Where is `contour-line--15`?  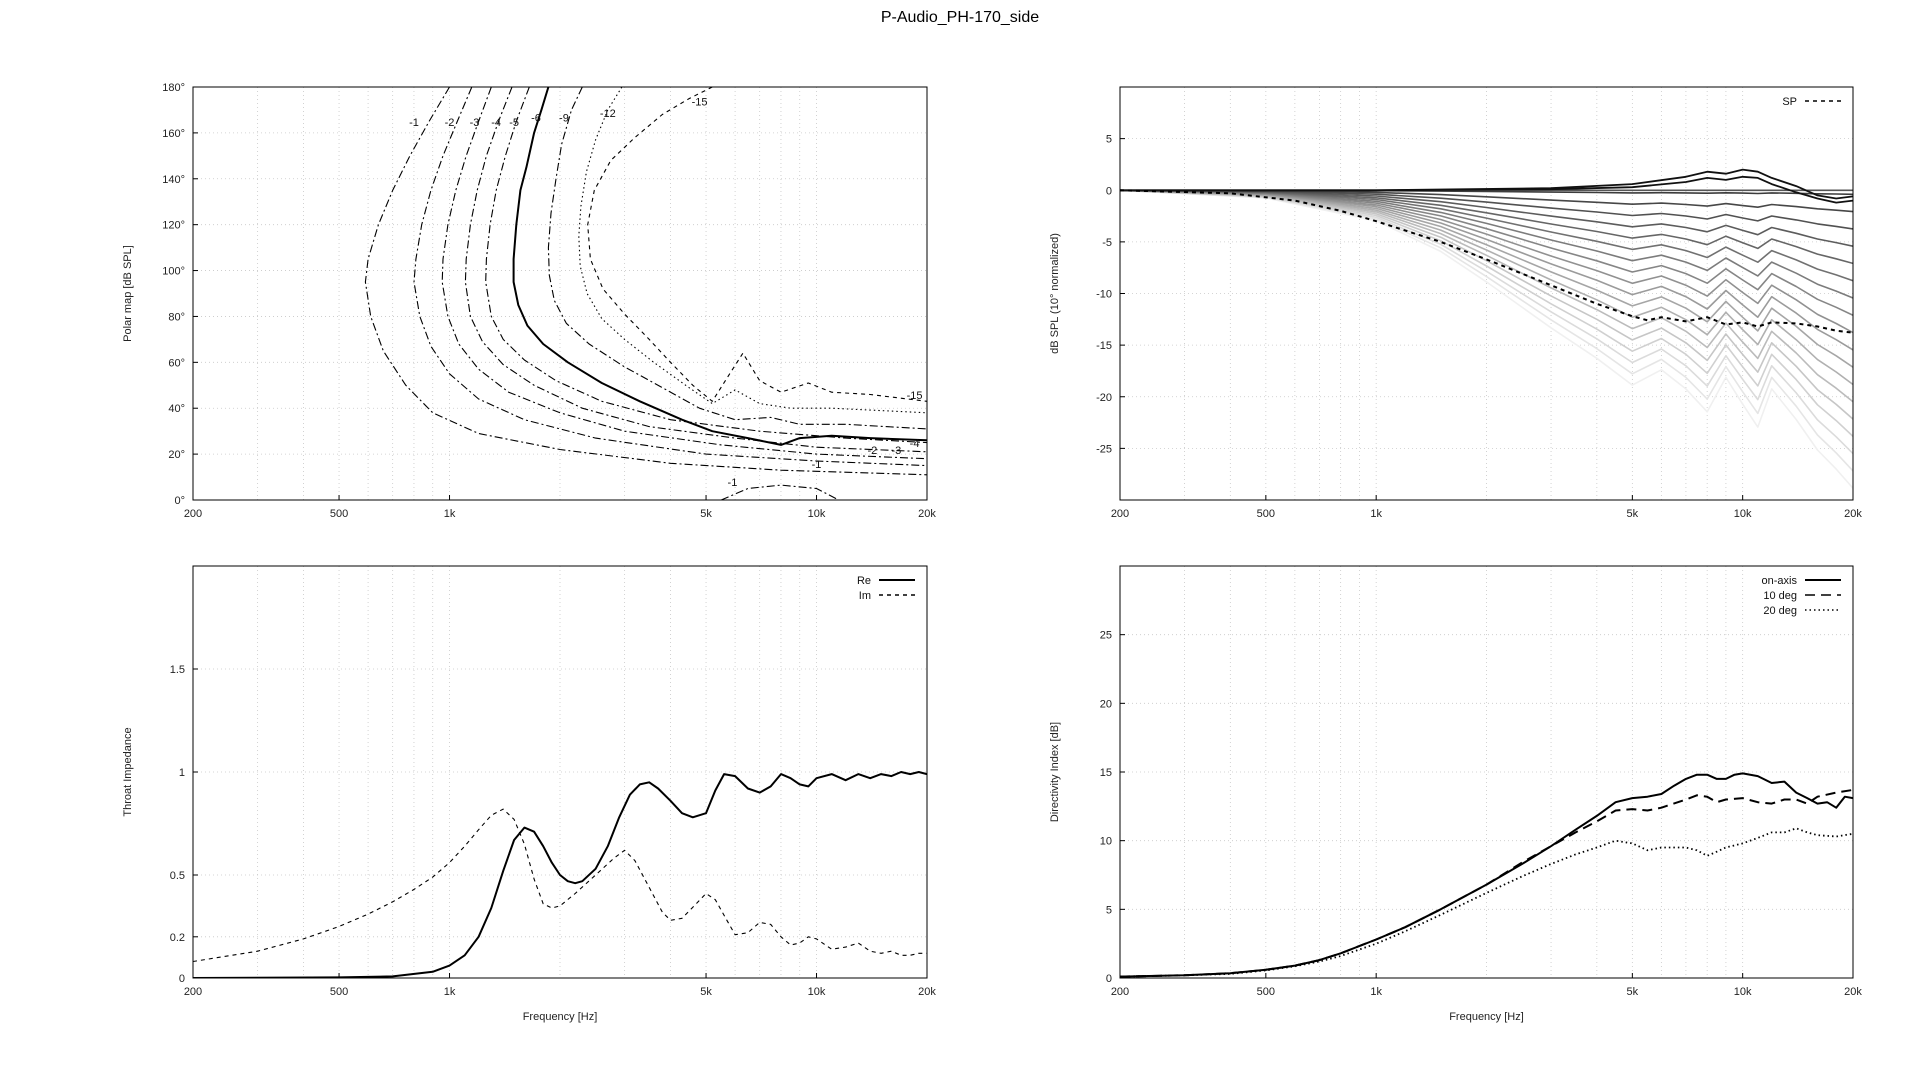 contour-line--15 is located at coordinates (757, 244).